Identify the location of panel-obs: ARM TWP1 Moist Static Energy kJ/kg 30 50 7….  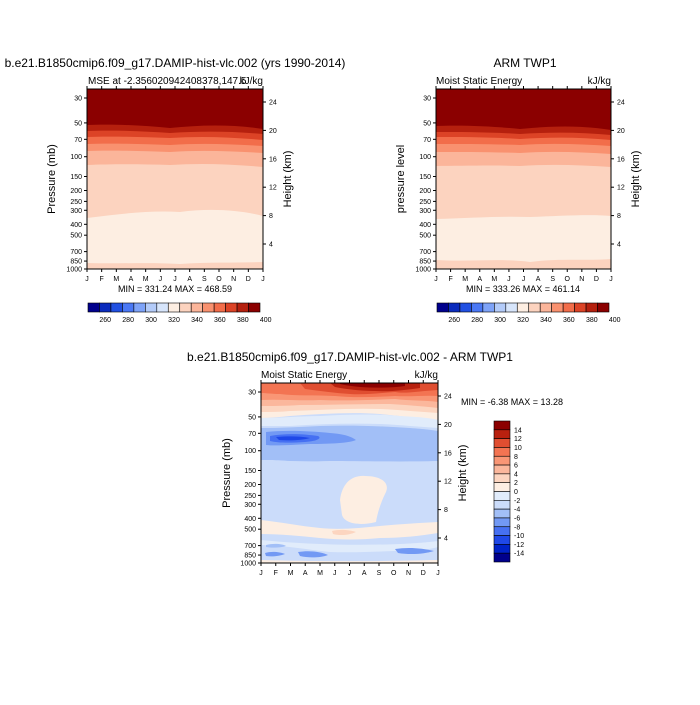
(518, 190).